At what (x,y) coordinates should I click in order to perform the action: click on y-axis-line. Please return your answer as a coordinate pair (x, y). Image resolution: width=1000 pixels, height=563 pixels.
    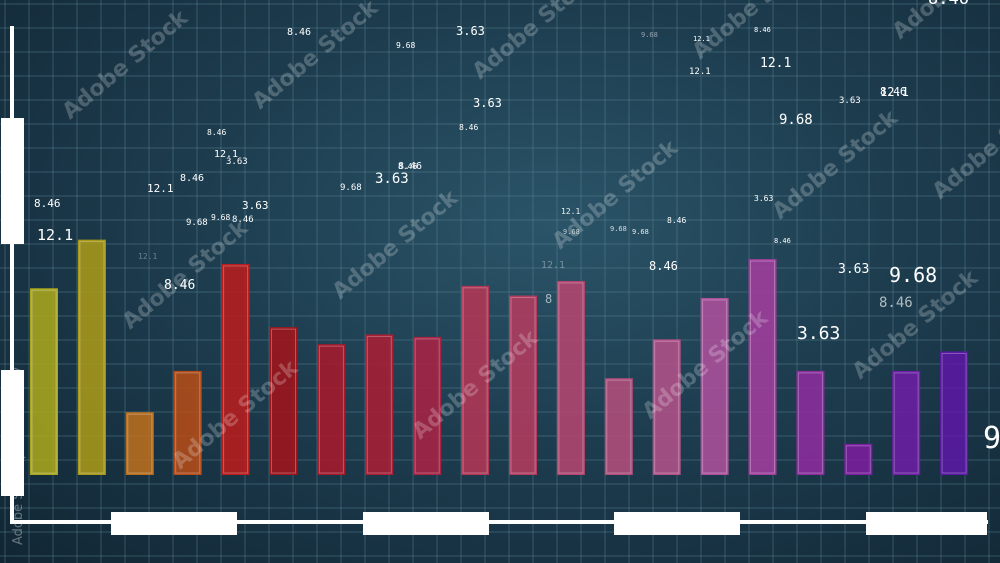
    Looking at the image, I should click on (12, 275).